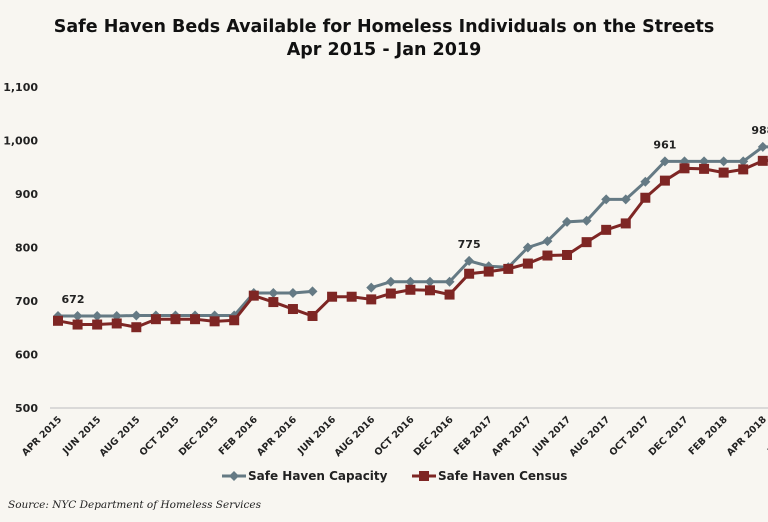  Describe the element at coordinates (73, 299) in the screenshot. I see `data-label: 672` at that location.